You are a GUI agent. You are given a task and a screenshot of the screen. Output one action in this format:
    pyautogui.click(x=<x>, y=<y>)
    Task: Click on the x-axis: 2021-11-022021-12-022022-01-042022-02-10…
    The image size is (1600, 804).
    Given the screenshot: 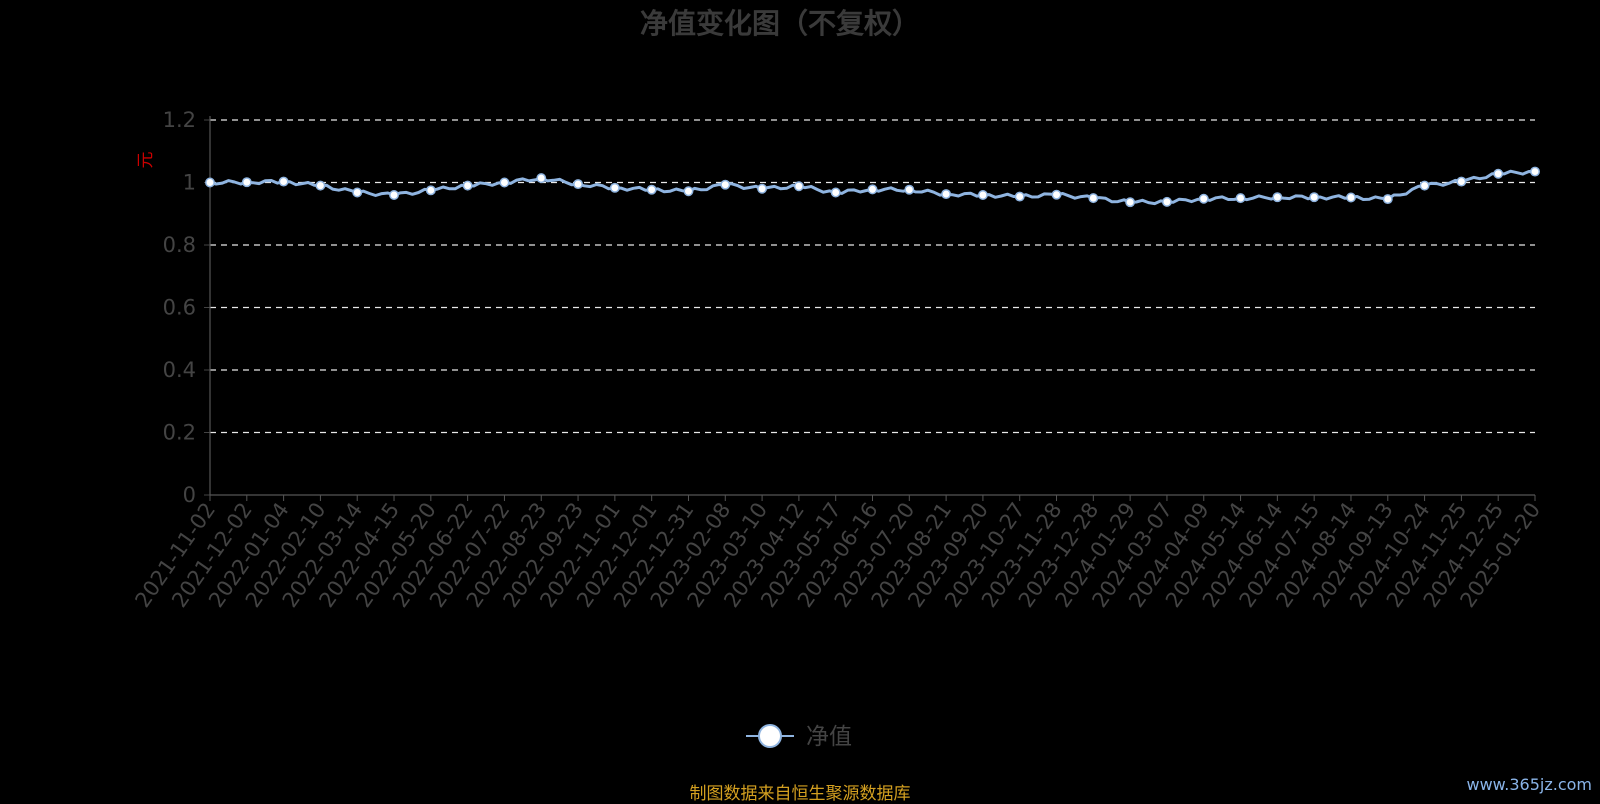 What is the action you would take?
    pyautogui.click(x=837, y=553)
    